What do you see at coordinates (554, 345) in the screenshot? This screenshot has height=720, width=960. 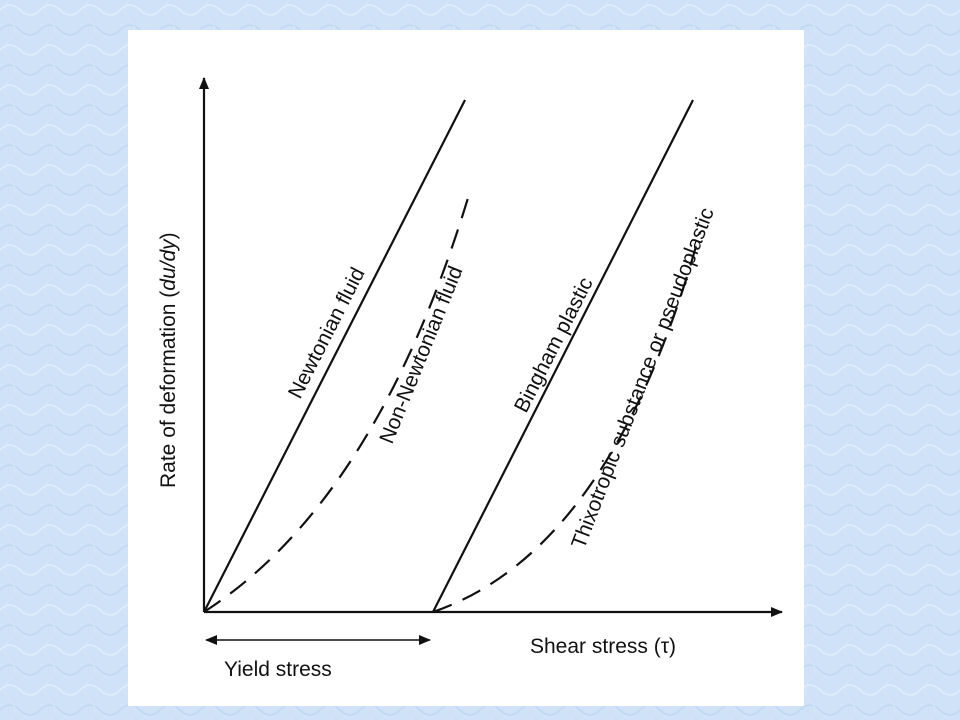 I see `bingham-plastic-label: Bingham plastic` at bounding box center [554, 345].